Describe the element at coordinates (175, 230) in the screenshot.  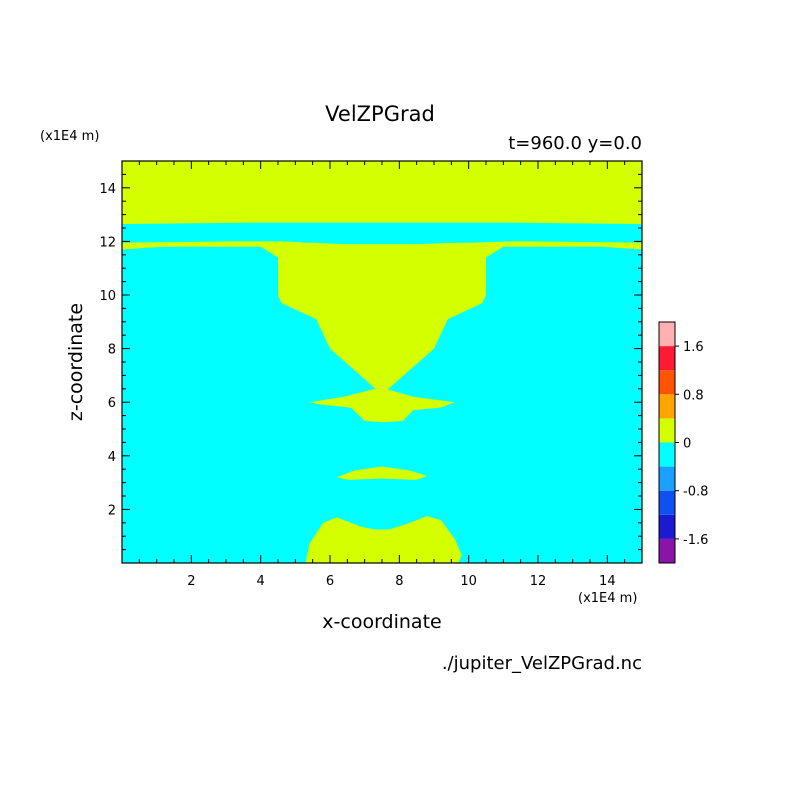
I see `contour-region-left-lens` at that location.